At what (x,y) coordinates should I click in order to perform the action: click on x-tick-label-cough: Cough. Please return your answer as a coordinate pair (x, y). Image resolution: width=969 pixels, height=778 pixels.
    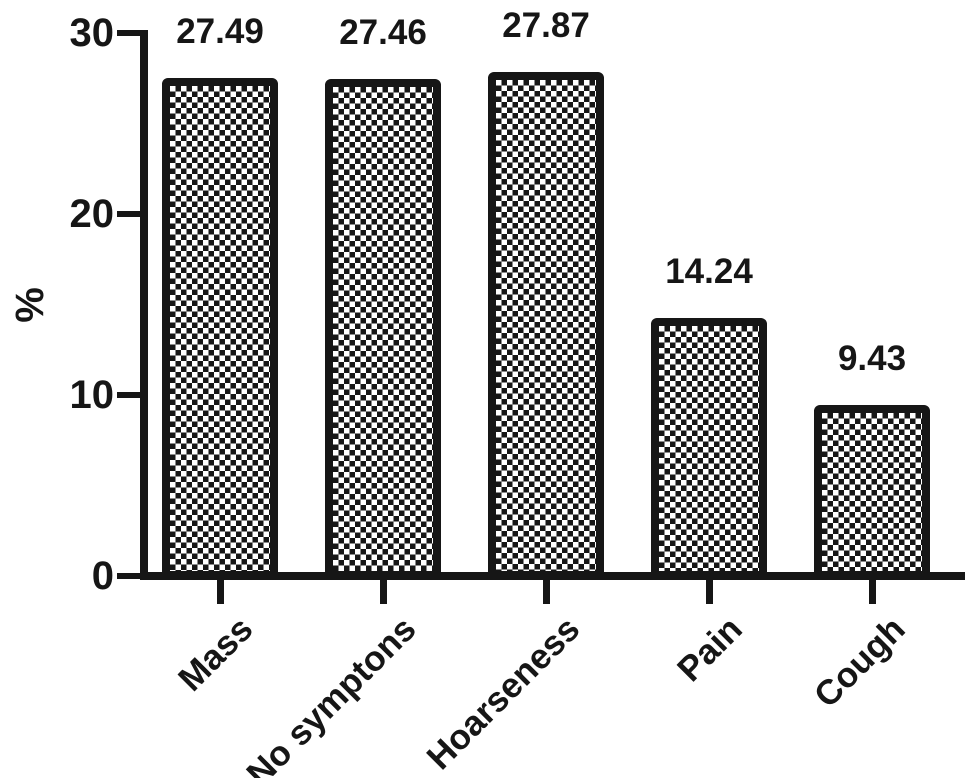
    Looking at the image, I should click on (859, 662).